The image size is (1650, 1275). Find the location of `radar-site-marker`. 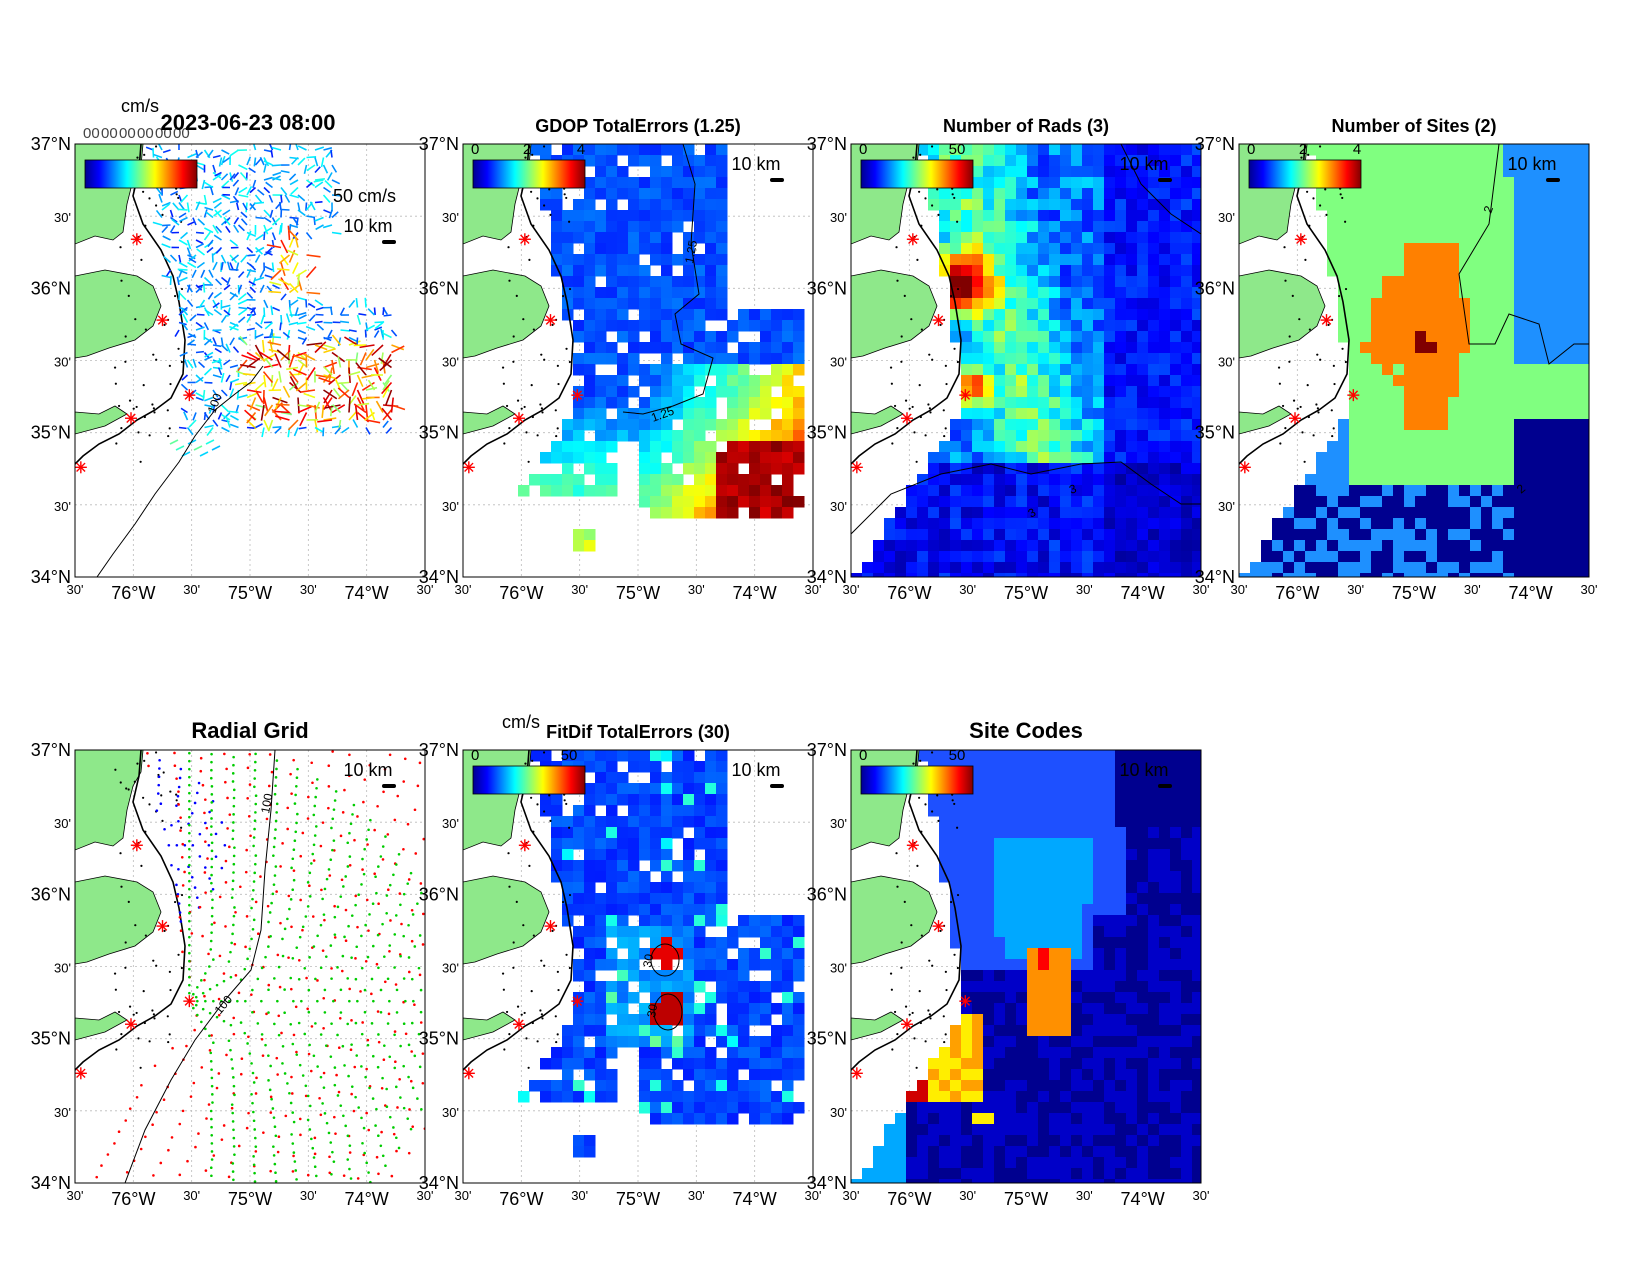

radar-site-marker is located at coordinates (577, 395).